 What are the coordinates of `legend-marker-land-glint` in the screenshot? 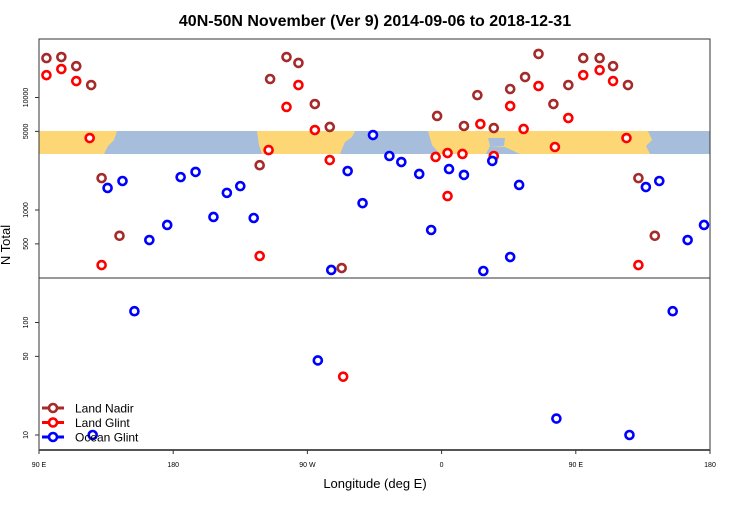 It's located at (53, 422).